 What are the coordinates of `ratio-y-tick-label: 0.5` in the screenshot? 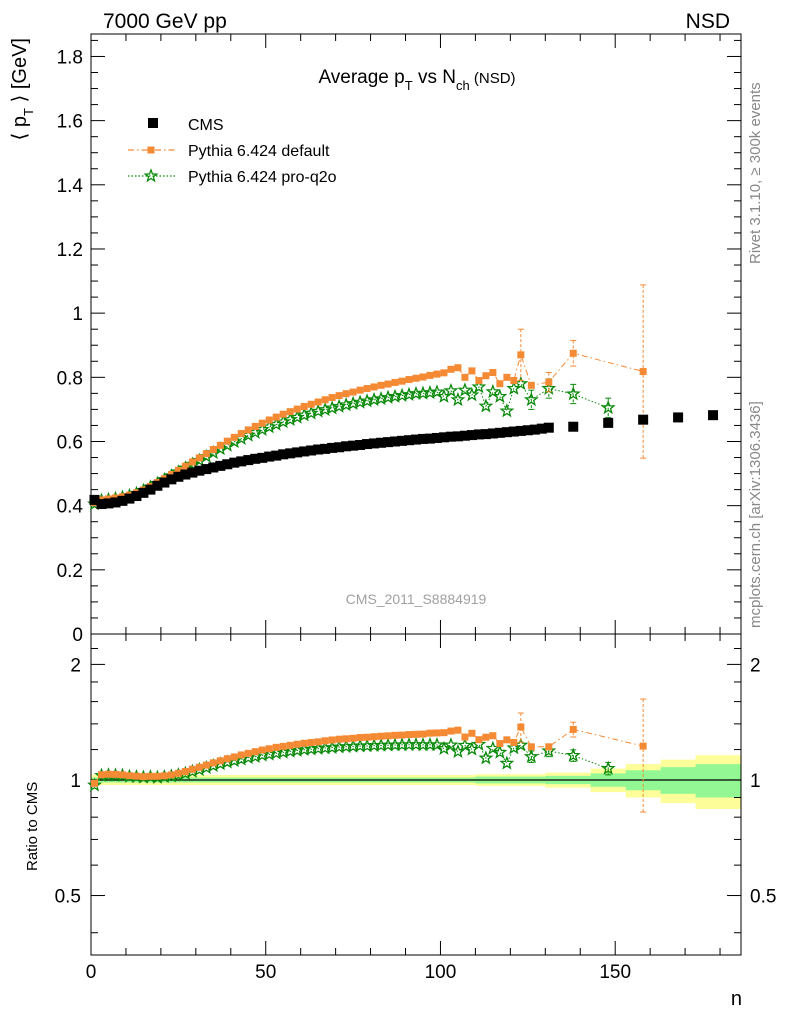 It's located at (68, 897).